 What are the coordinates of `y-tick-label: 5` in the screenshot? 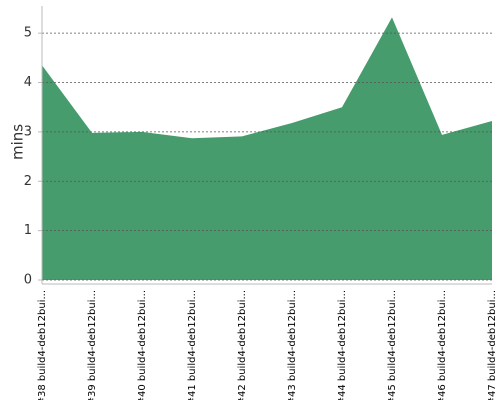 It's located at (28, 33).